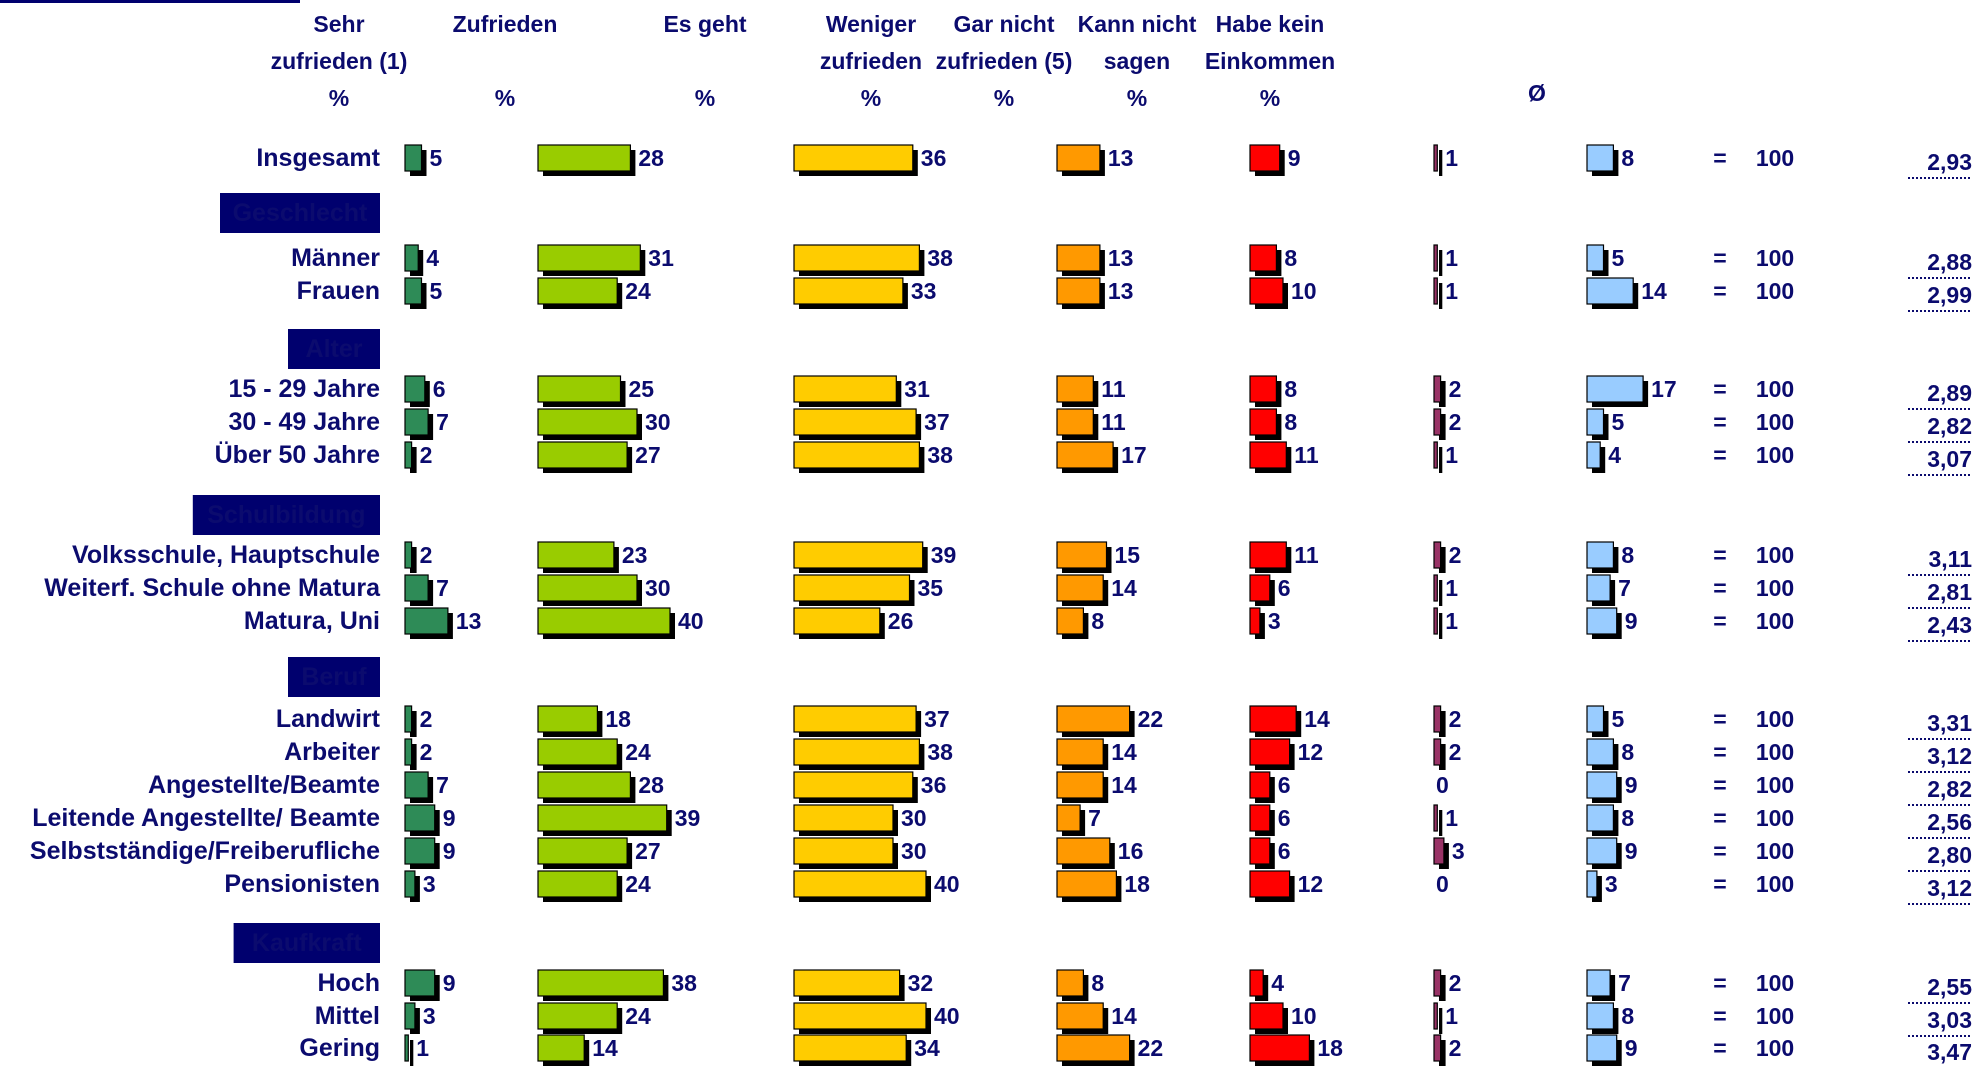 The width and height of the screenshot is (1984, 1066). I want to click on data-label-weniger: 17, so click(1134, 455).